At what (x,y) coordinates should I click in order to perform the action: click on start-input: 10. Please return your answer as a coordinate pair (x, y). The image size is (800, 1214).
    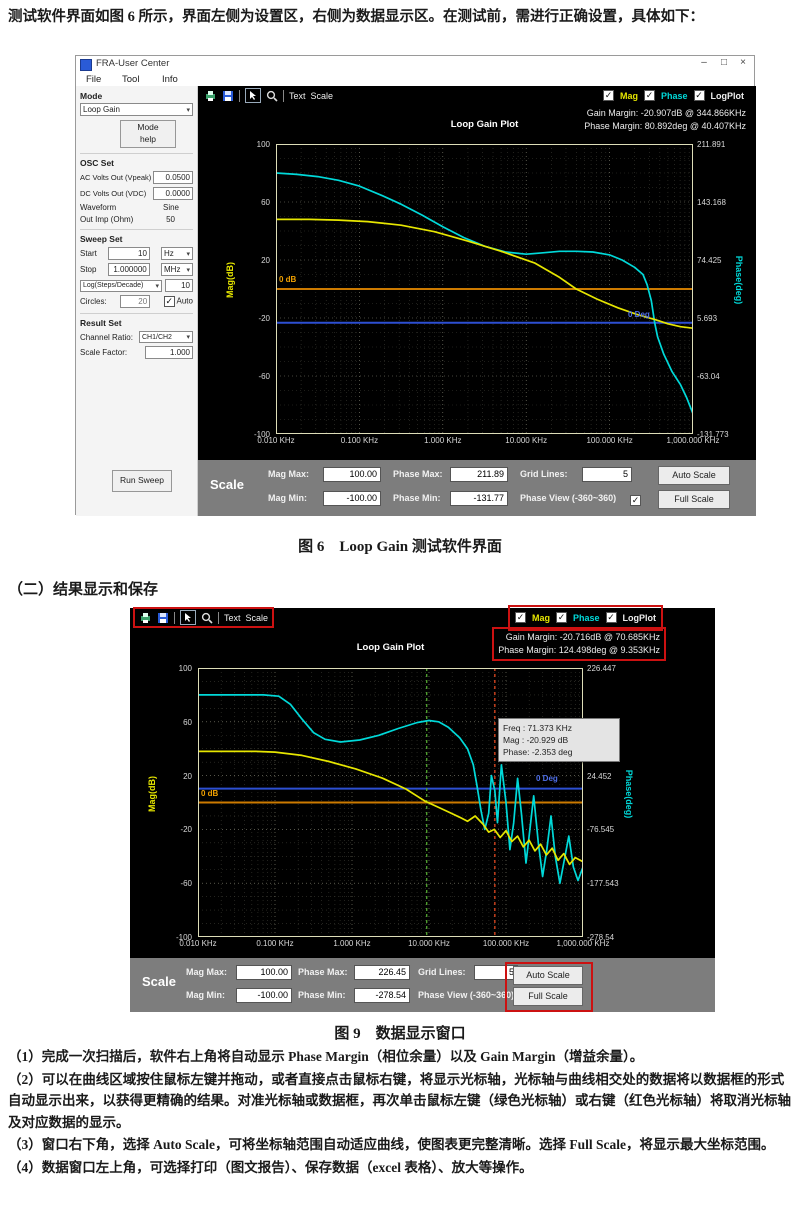
    Looking at the image, I should click on (128, 253).